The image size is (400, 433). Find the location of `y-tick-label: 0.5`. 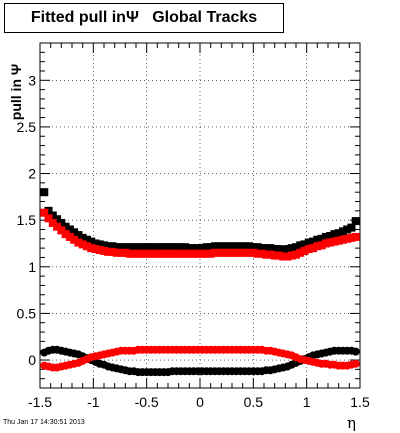

y-tick-label: 0.5 is located at coordinates (27, 313).